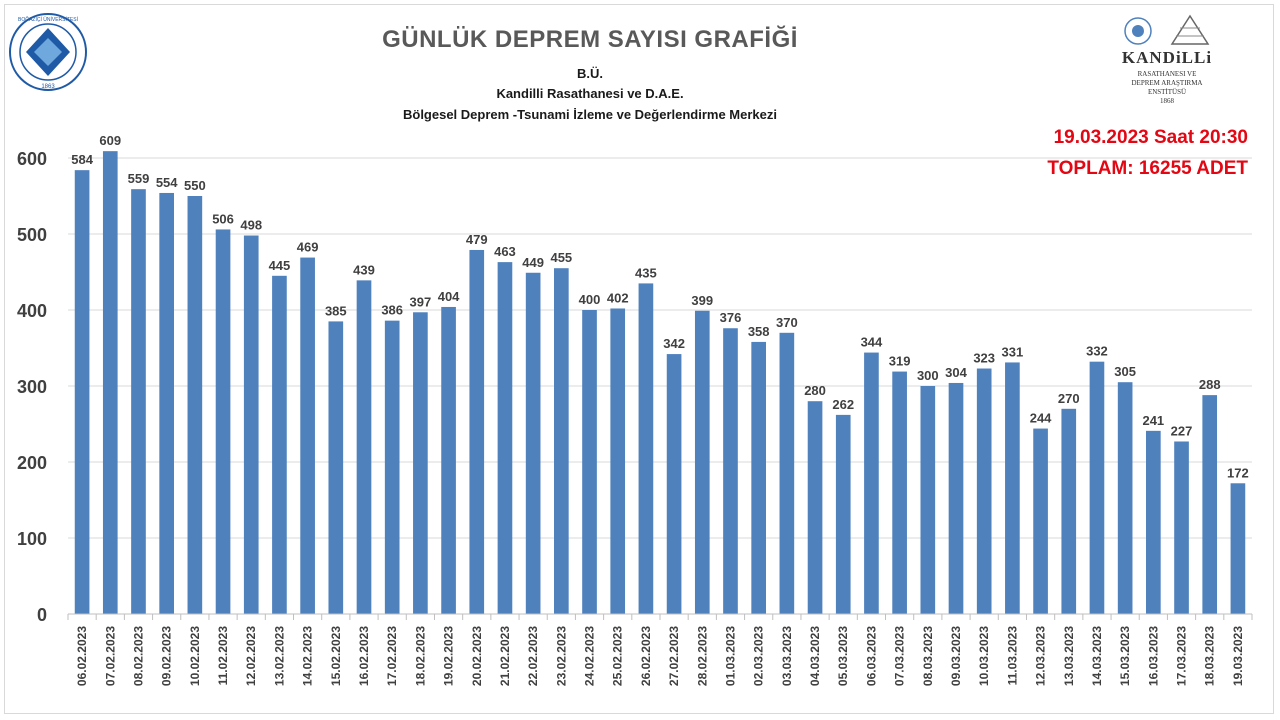 The image size is (1280, 720). What do you see at coordinates (1147, 168) in the screenshot?
I see `total-count-label: TOPLAM: 16255 ADET` at bounding box center [1147, 168].